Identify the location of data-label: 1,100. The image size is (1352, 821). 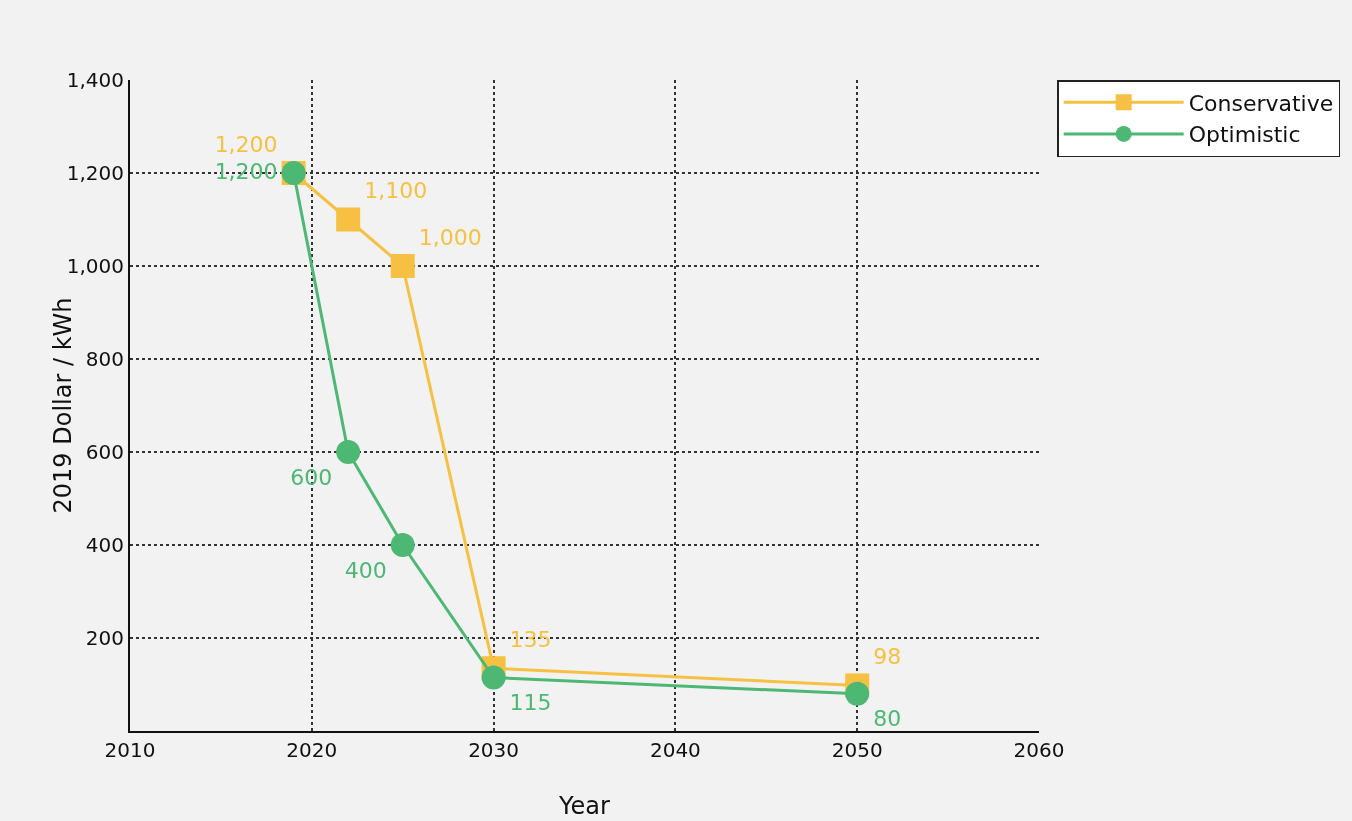
(396, 190).